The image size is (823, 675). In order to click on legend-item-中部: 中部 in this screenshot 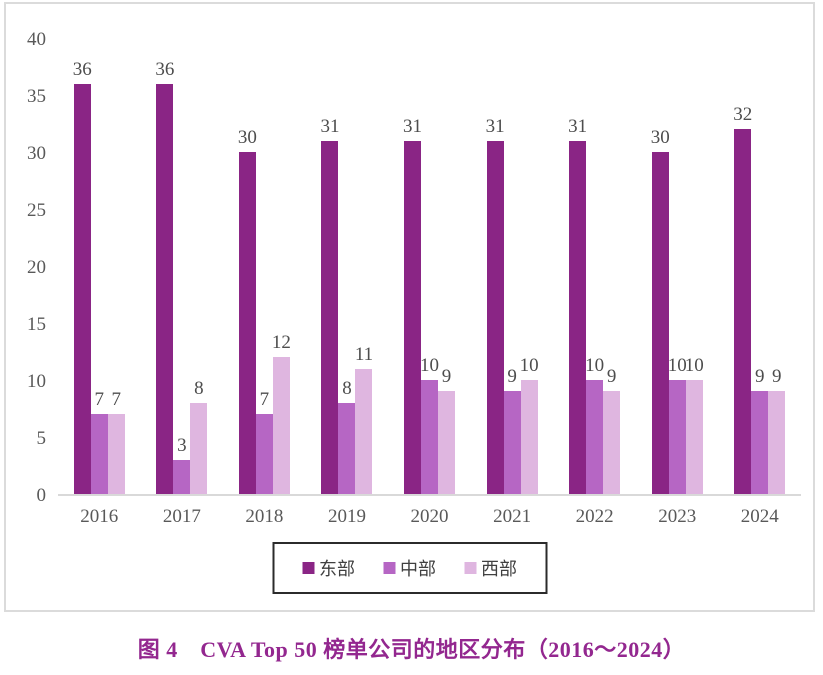, I will do `click(409, 568)`.